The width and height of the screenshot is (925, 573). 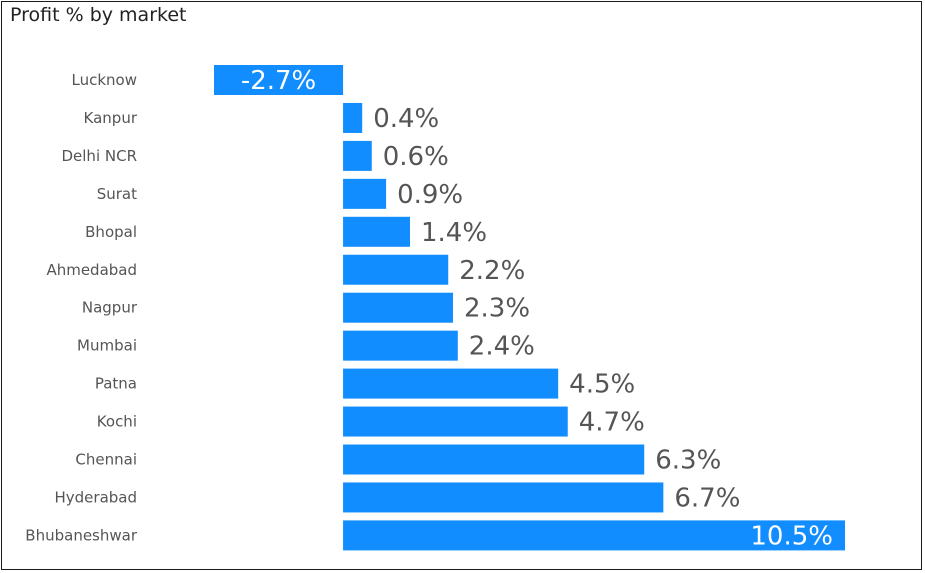 I want to click on category-label: Nagpur, so click(x=110, y=308).